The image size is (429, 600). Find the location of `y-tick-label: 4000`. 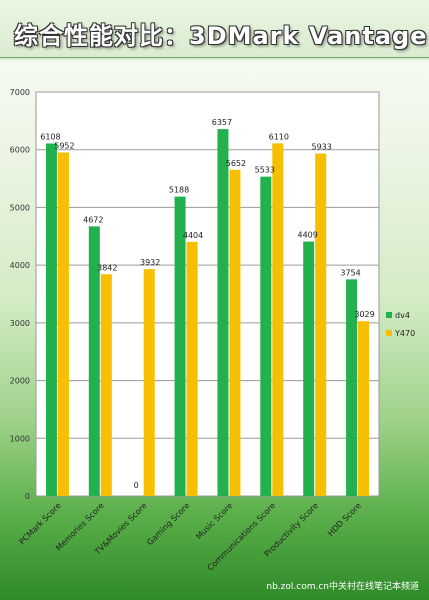

y-tick-label: 4000 is located at coordinates (20, 265).